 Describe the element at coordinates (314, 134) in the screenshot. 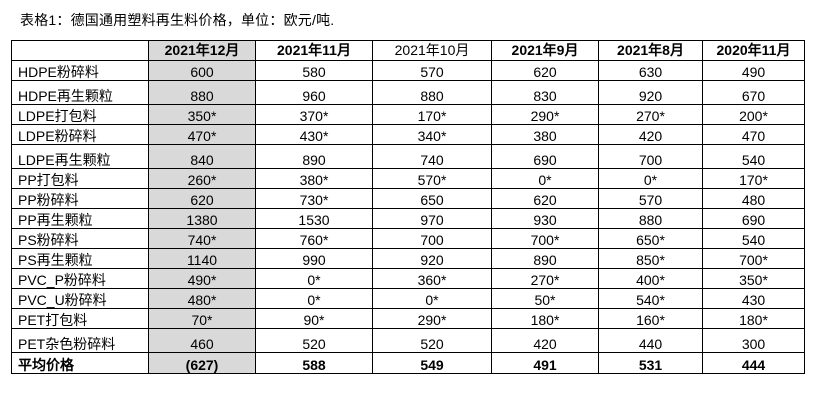

I see `table-cell: 430*` at that location.